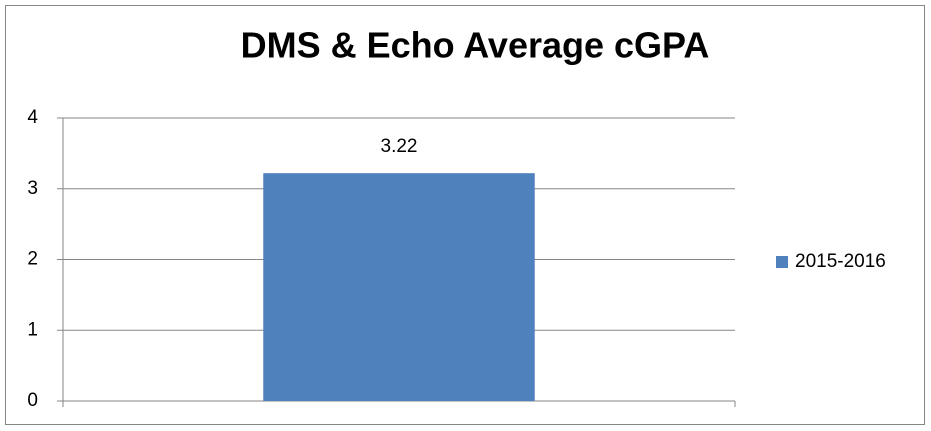  What do you see at coordinates (32, 188) in the screenshot?
I see `y-tick-label: 3` at bounding box center [32, 188].